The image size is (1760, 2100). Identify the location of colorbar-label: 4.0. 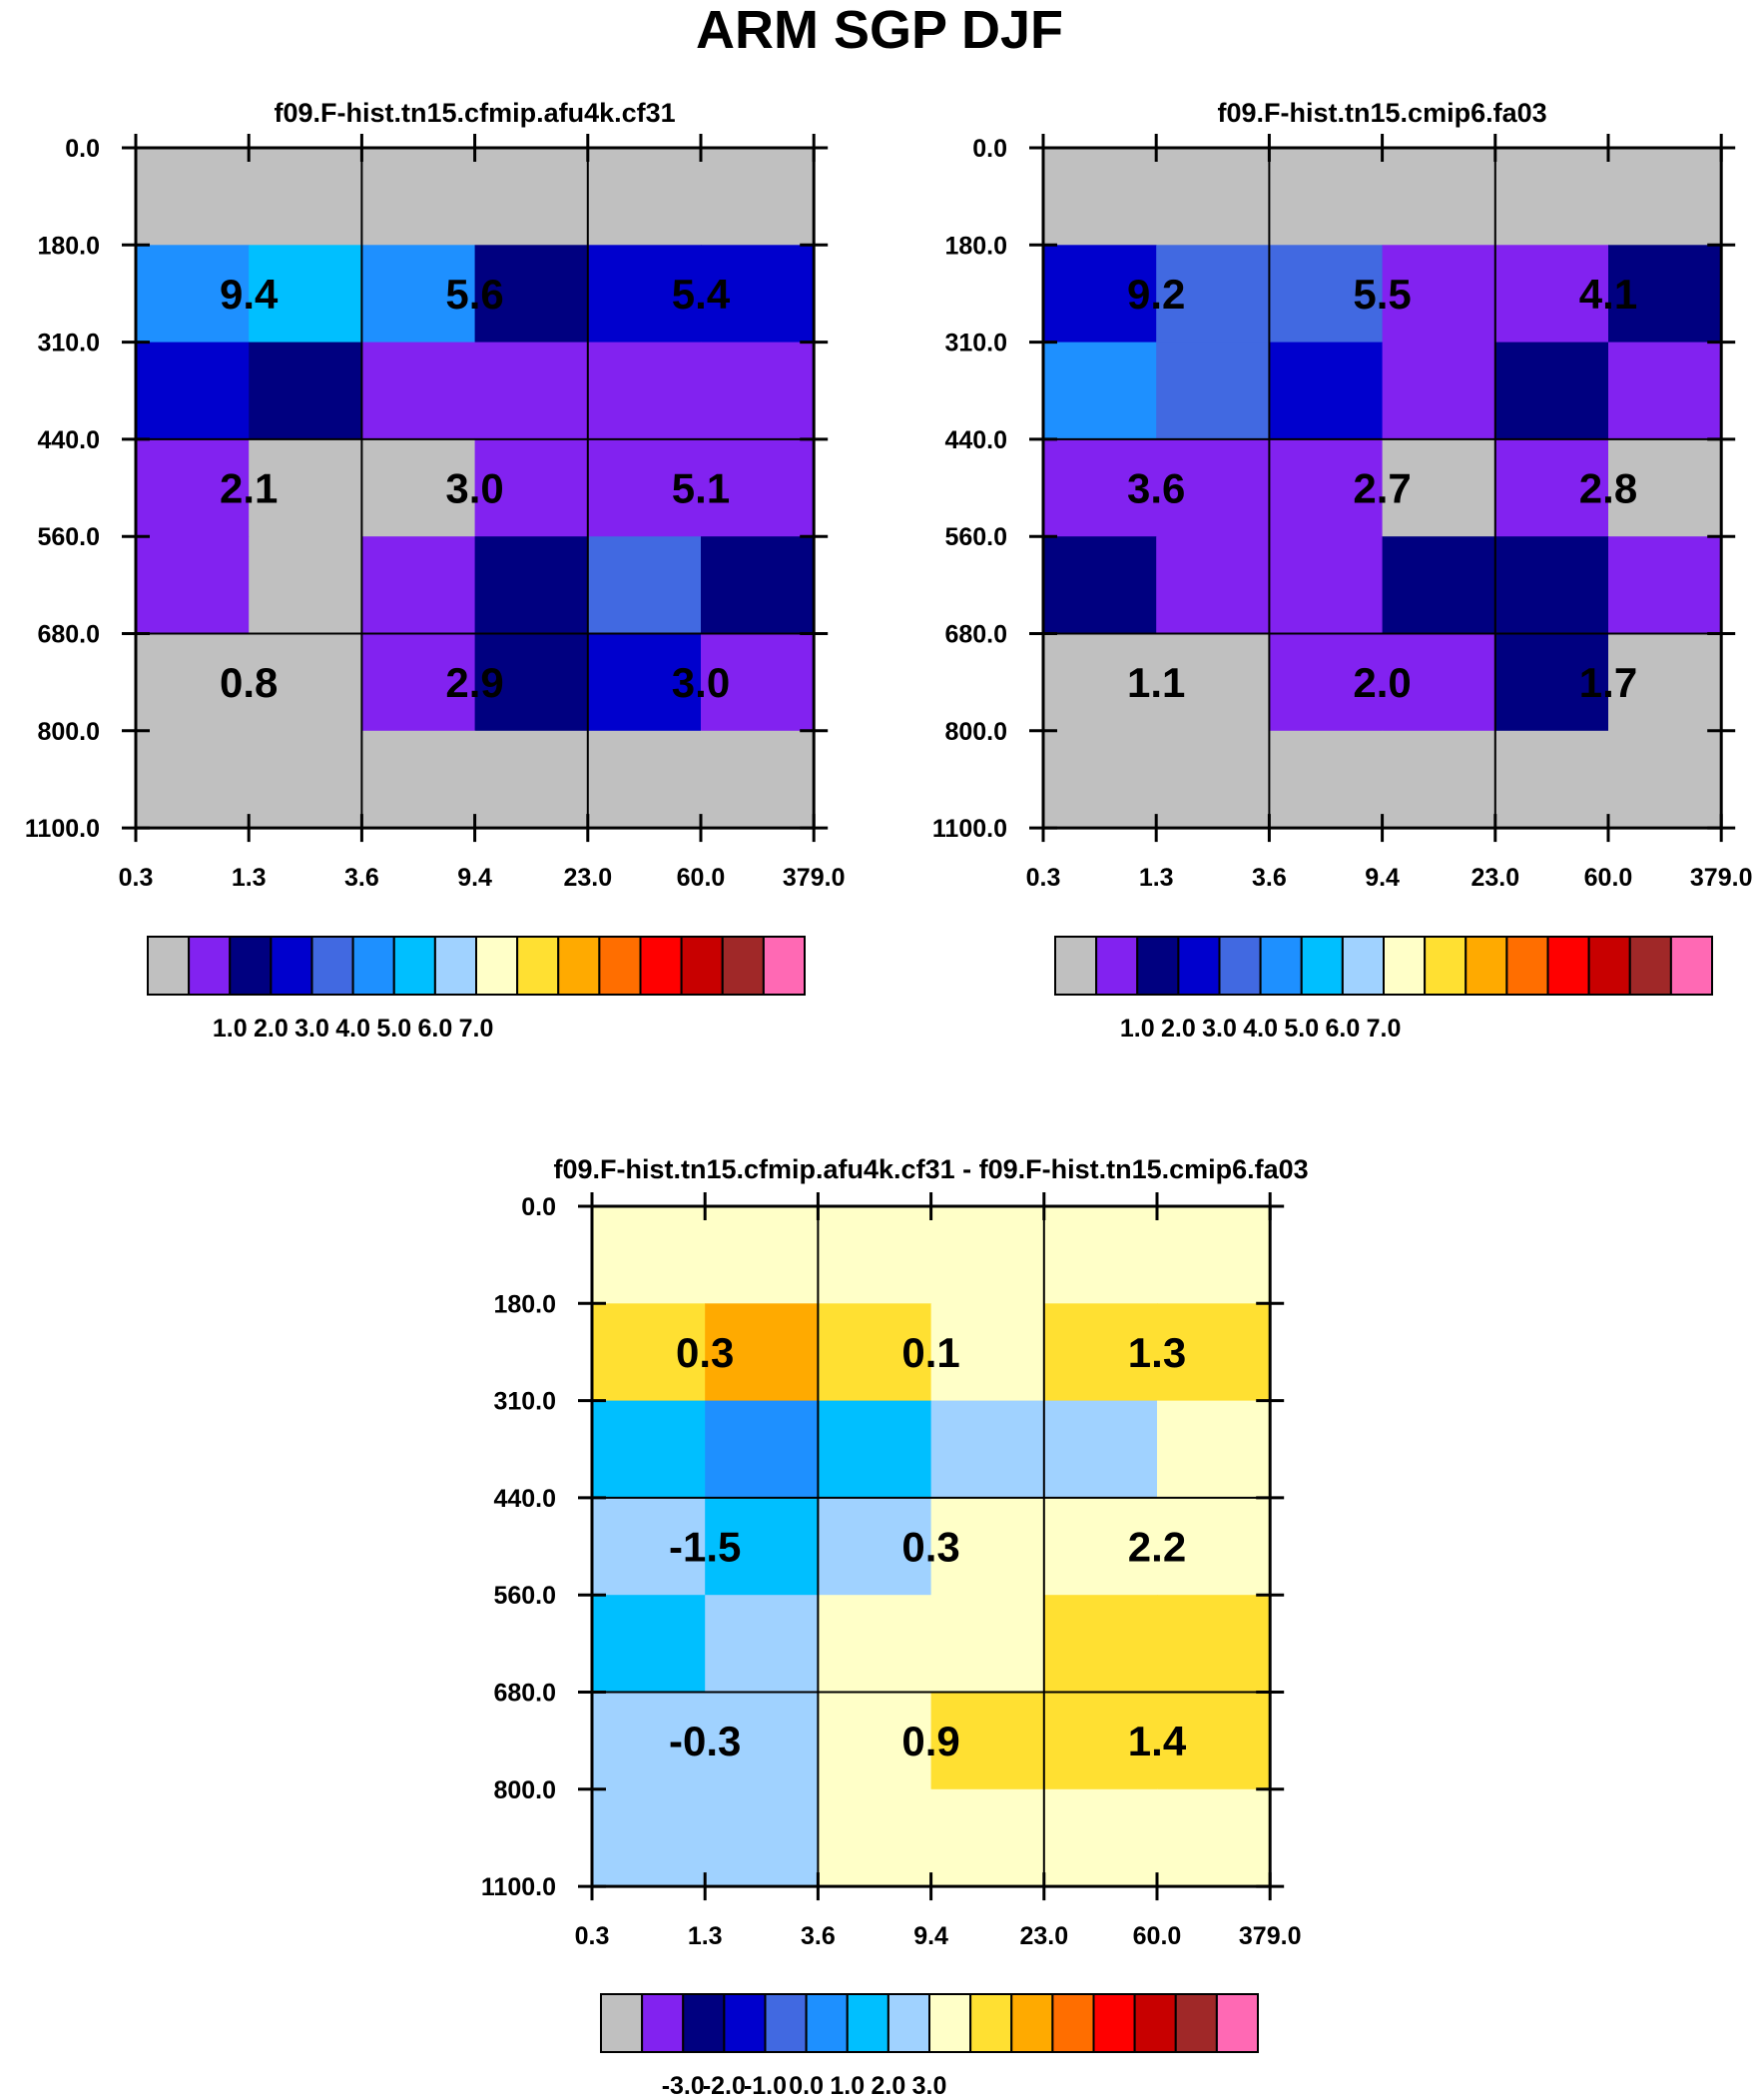
(352, 1029).